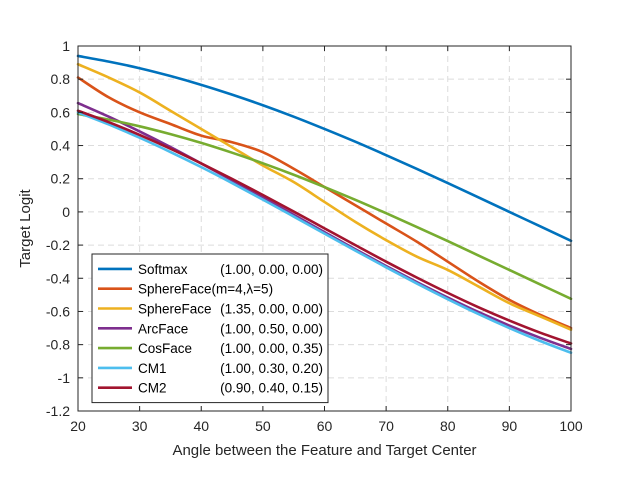 This screenshot has width=624, height=480. What do you see at coordinates (510, 426) in the screenshot?
I see `x-tick-label: 90` at bounding box center [510, 426].